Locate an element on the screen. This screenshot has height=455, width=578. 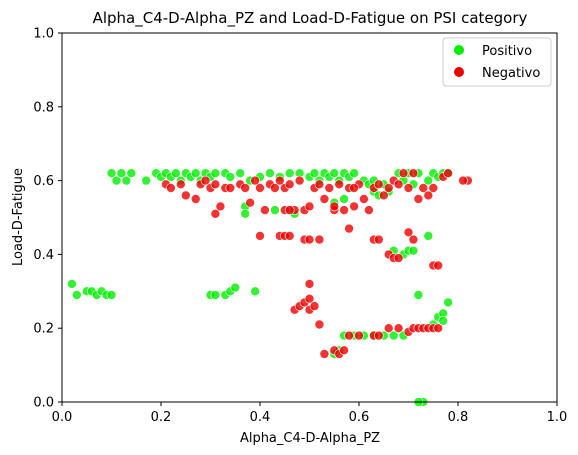
x-axis-label: Alpha_C4-D-Alpha_PZ is located at coordinates (310, 438).